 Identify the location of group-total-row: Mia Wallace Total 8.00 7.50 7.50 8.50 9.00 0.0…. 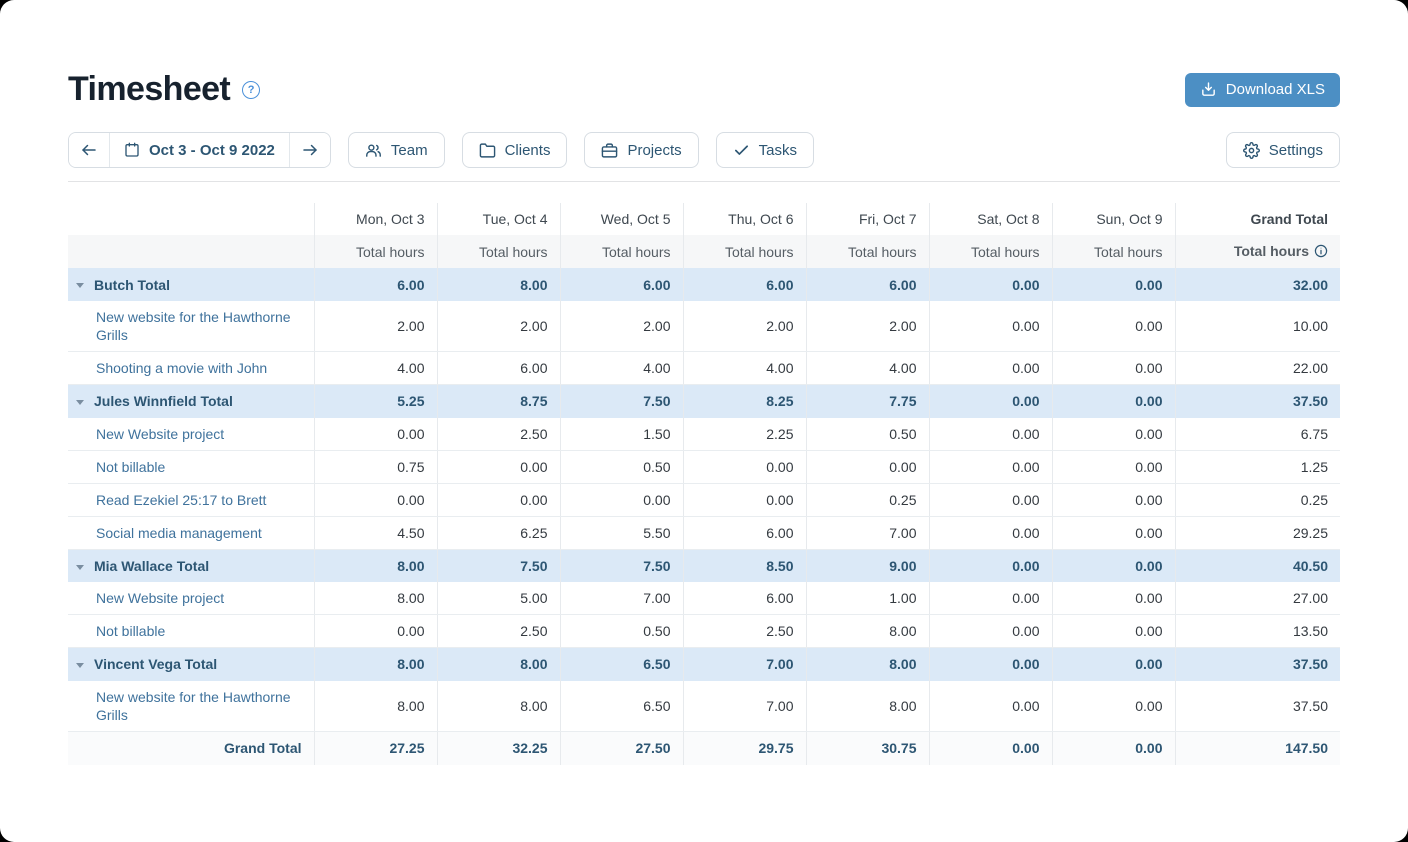
(704, 565).